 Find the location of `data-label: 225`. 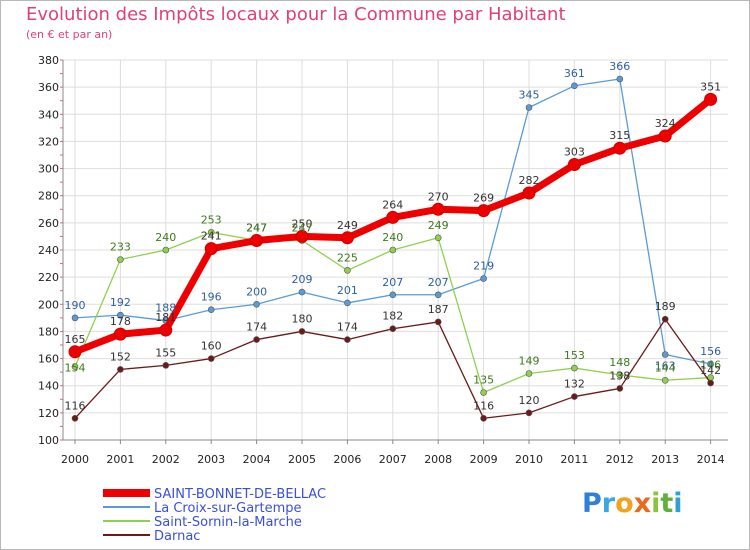

data-label: 225 is located at coordinates (347, 257).